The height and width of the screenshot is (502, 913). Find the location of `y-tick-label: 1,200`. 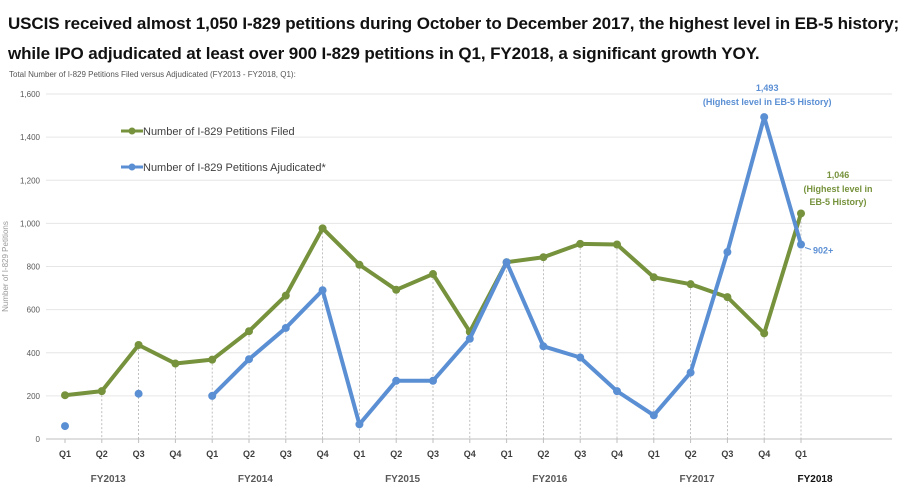

y-tick-label: 1,200 is located at coordinates (30, 180).